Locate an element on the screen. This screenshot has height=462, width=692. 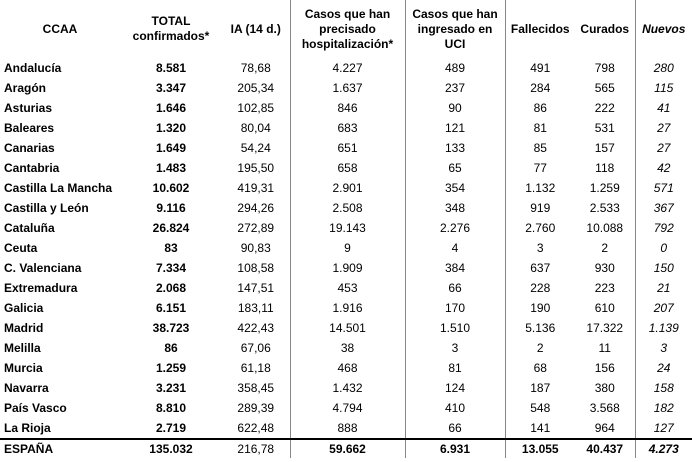
cell: 115 is located at coordinates (663, 88).